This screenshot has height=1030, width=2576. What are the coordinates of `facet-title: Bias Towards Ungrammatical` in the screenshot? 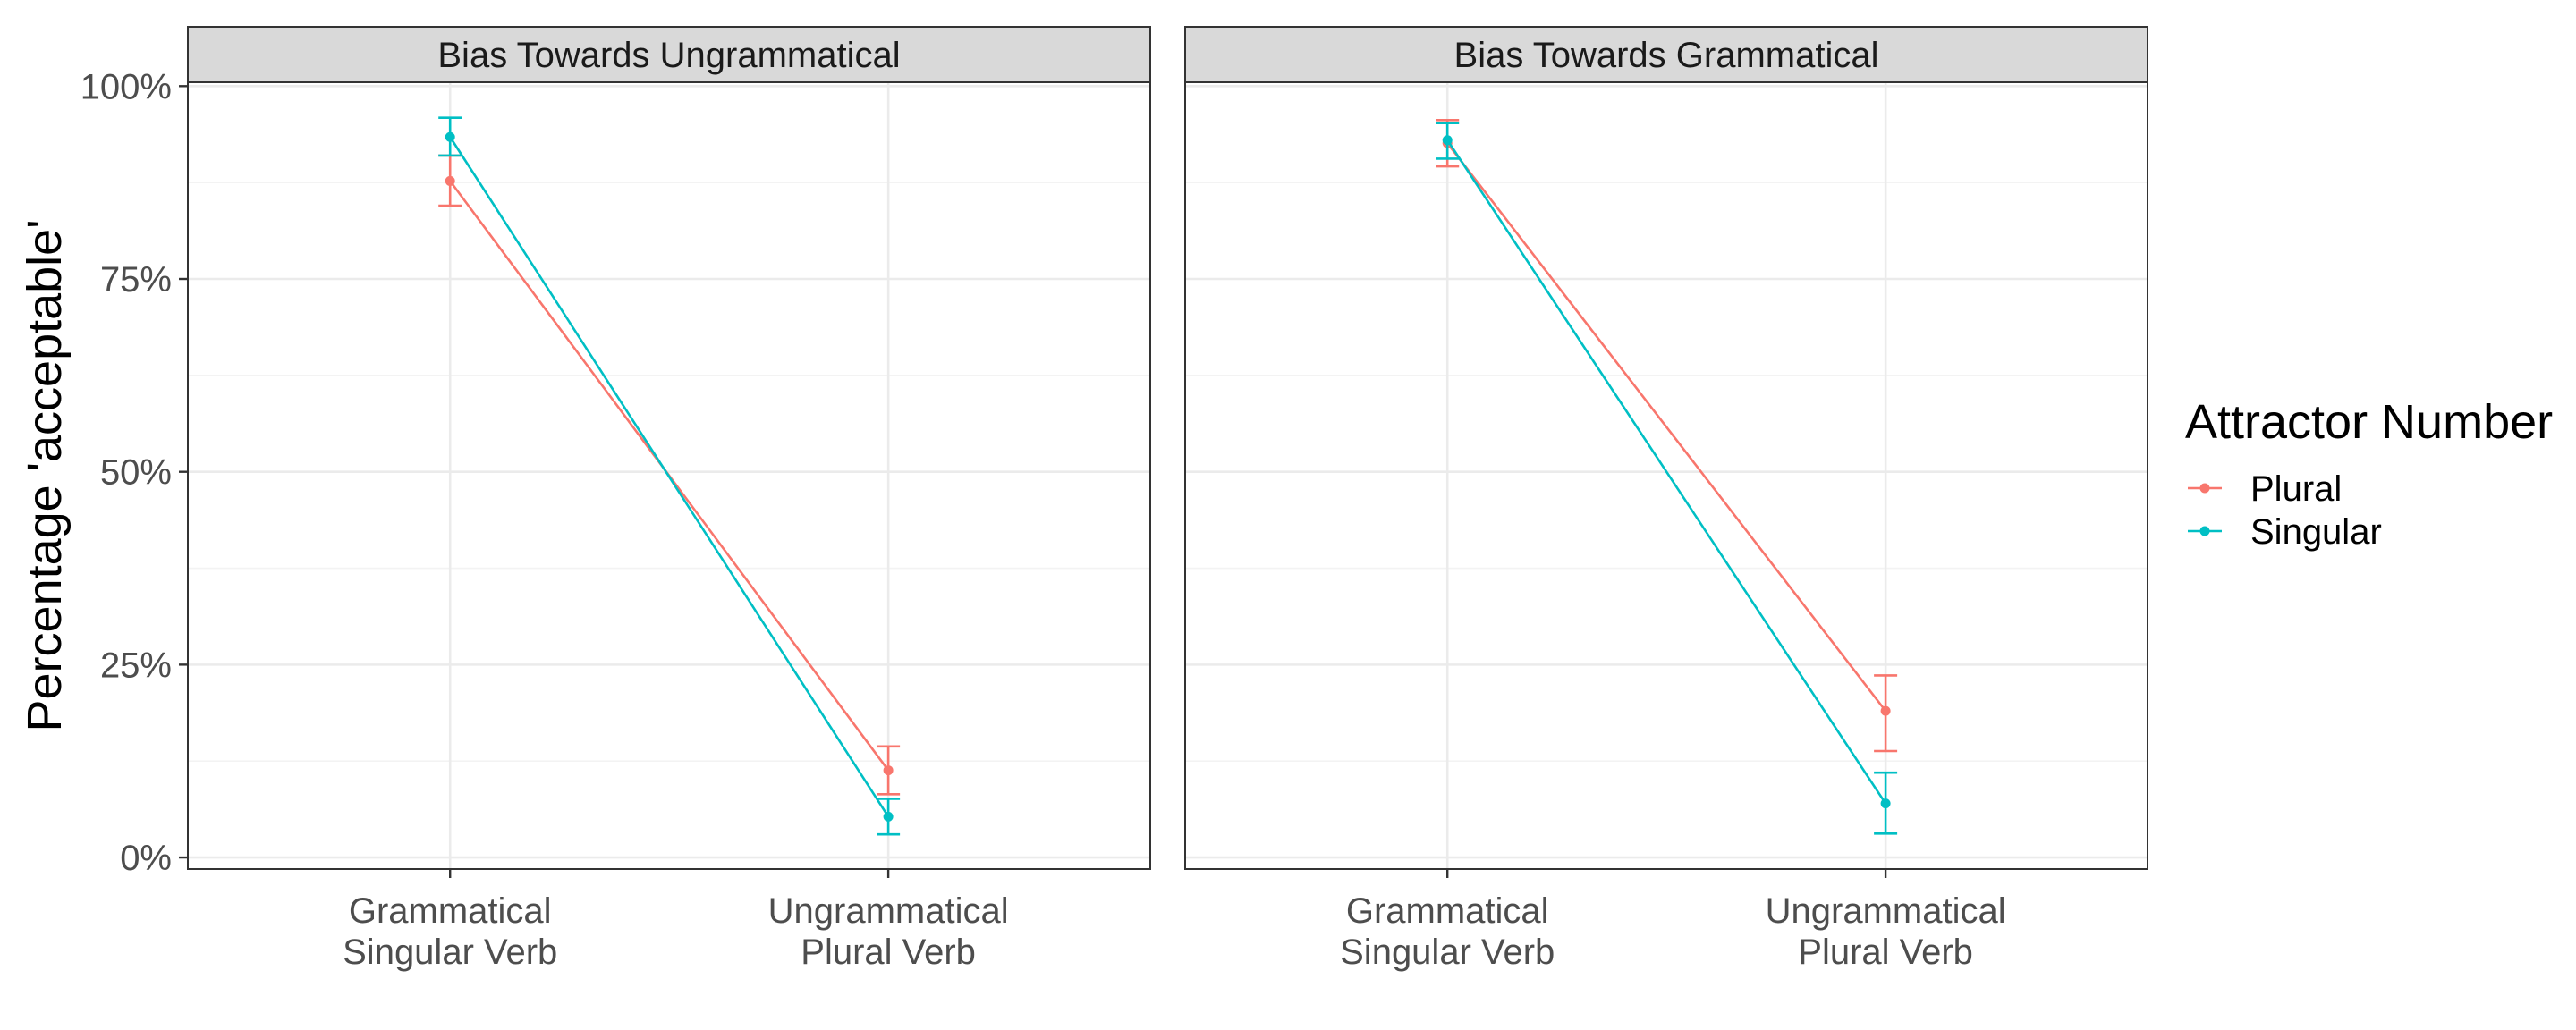 It's located at (668, 56).